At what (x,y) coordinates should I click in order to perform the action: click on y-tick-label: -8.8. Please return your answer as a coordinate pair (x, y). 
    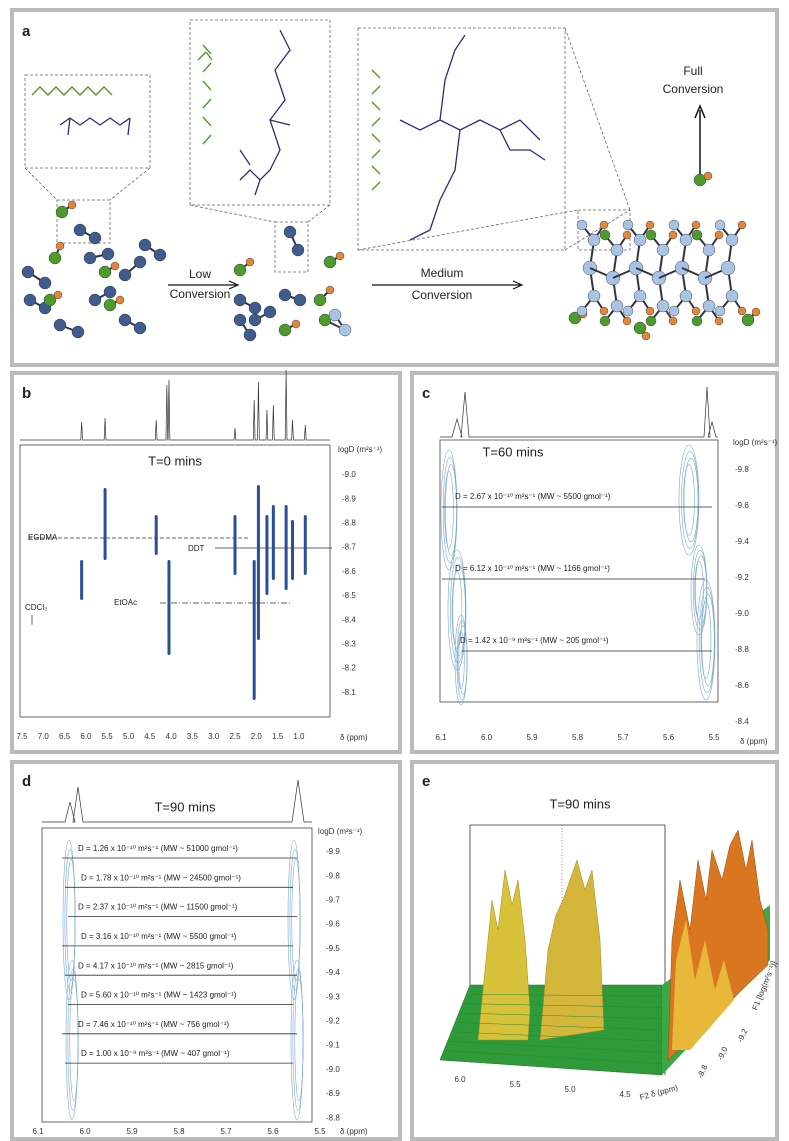
    Looking at the image, I should click on (349, 523).